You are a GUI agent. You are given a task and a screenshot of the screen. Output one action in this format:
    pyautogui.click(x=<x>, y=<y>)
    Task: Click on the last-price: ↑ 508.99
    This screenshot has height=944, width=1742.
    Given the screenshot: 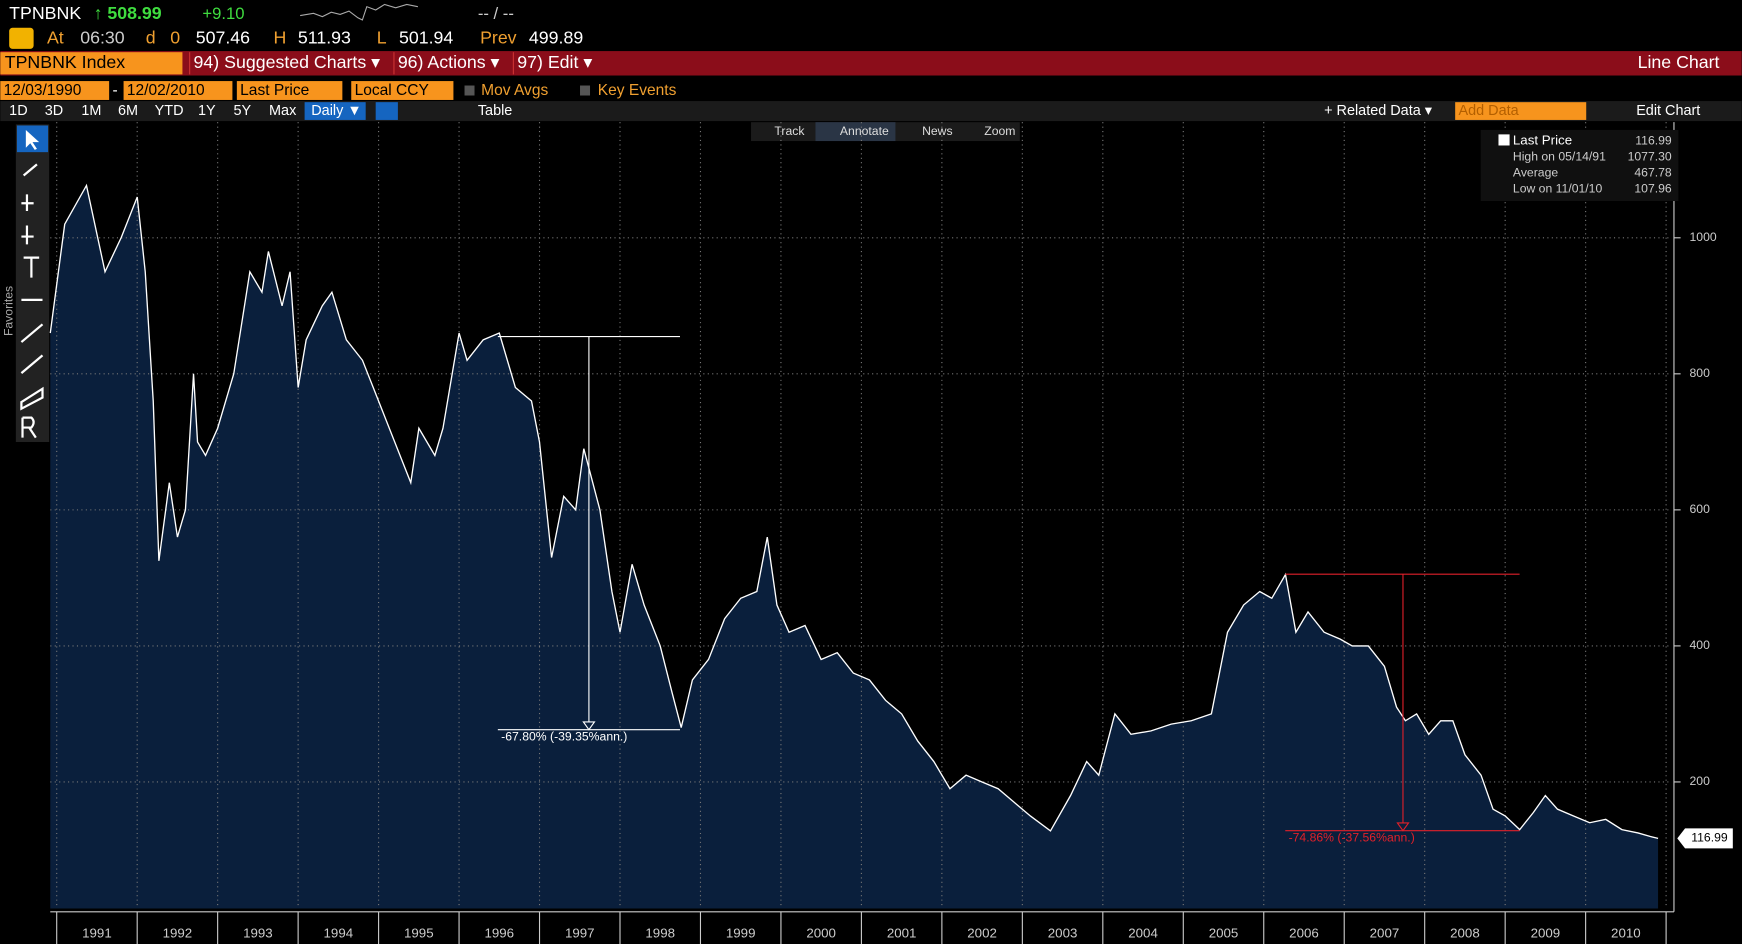 What is the action you would take?
    pyautogui.click(x=128, y=13)
    